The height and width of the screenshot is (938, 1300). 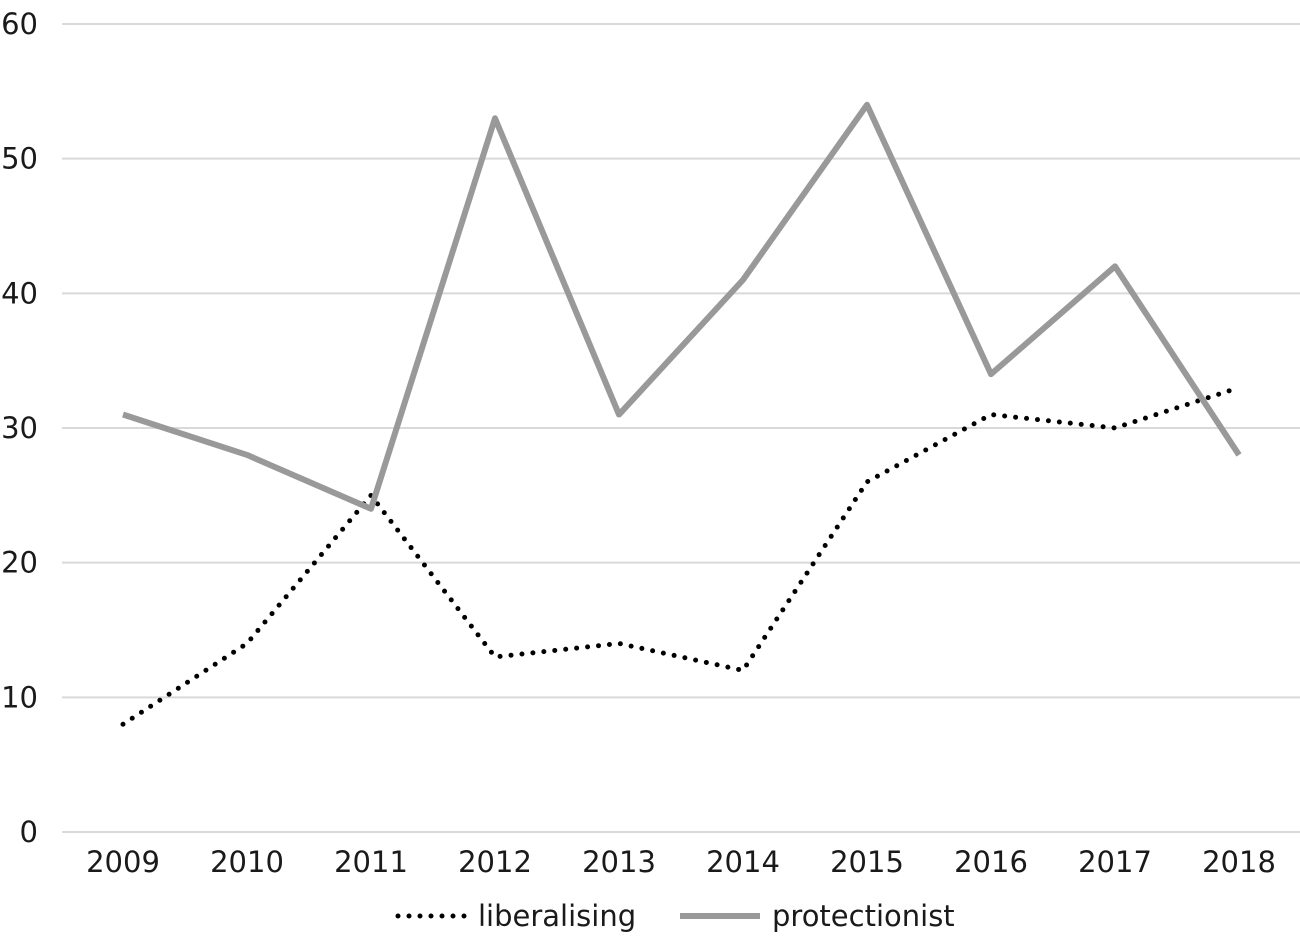 I want to click on y-tick-label: 30, so click(x=19, y=428).